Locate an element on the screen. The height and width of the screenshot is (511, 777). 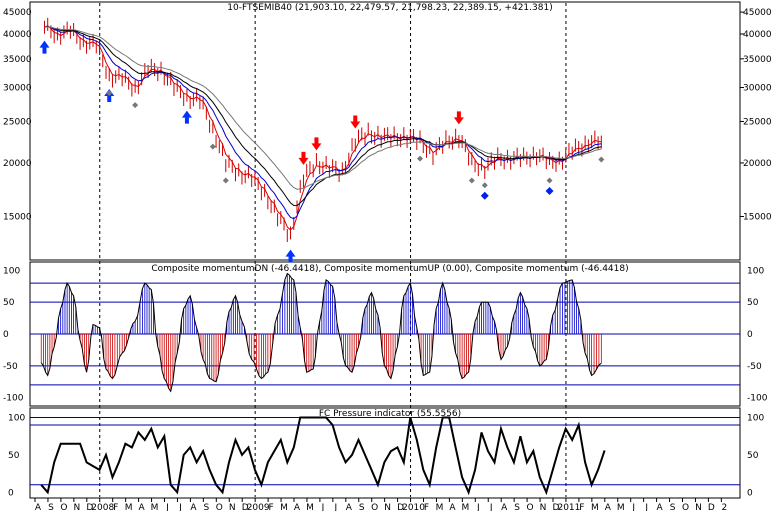
momentum-y-tick-right: 0 is located at coordinates (750, 335).